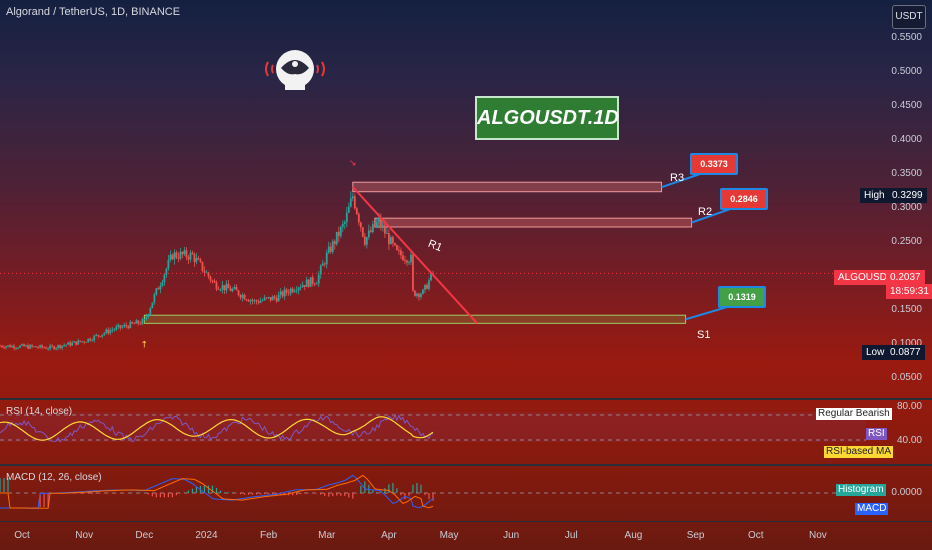  I want to click on rsi-tag: RSI, so click(876, 434).